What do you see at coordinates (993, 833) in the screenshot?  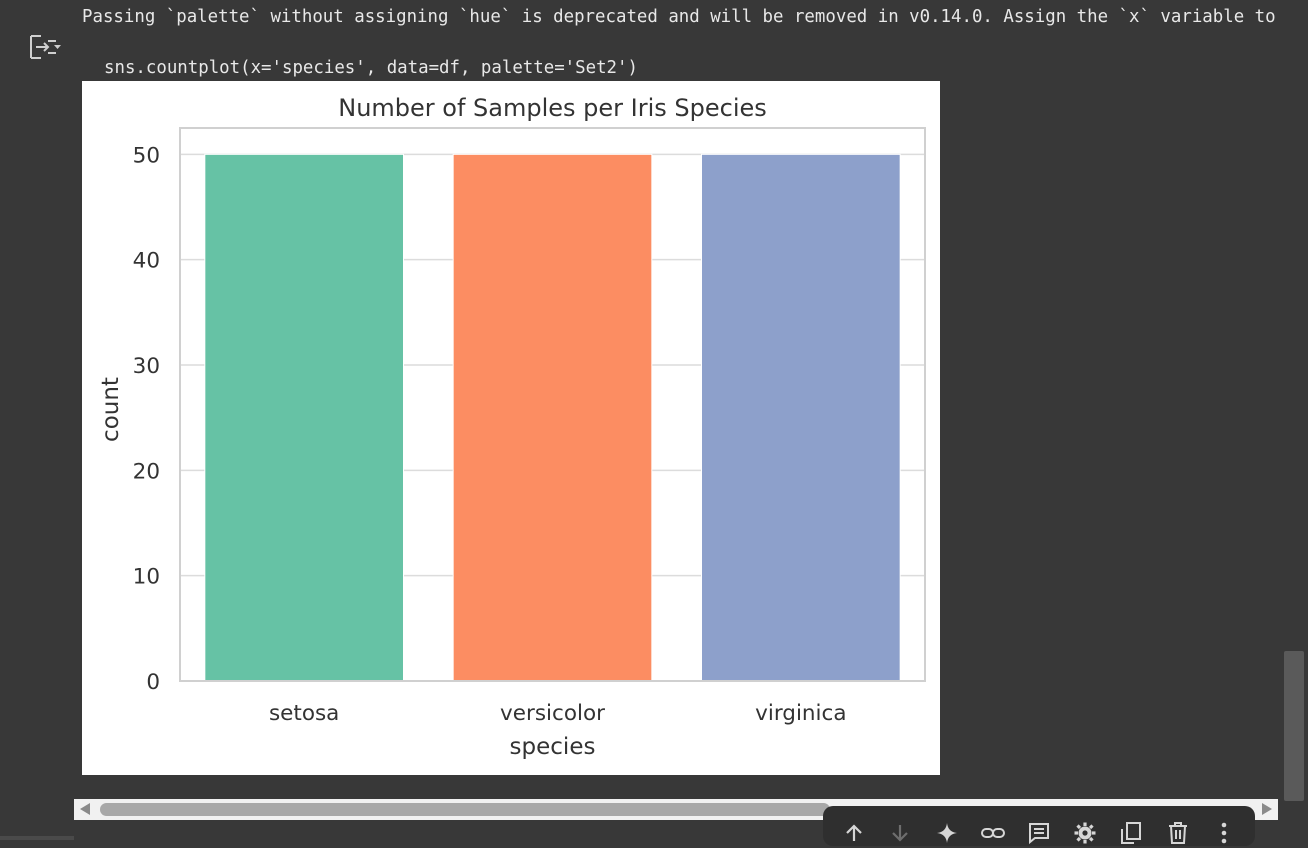 I see `link-icon` at bounding box center [993, 833].